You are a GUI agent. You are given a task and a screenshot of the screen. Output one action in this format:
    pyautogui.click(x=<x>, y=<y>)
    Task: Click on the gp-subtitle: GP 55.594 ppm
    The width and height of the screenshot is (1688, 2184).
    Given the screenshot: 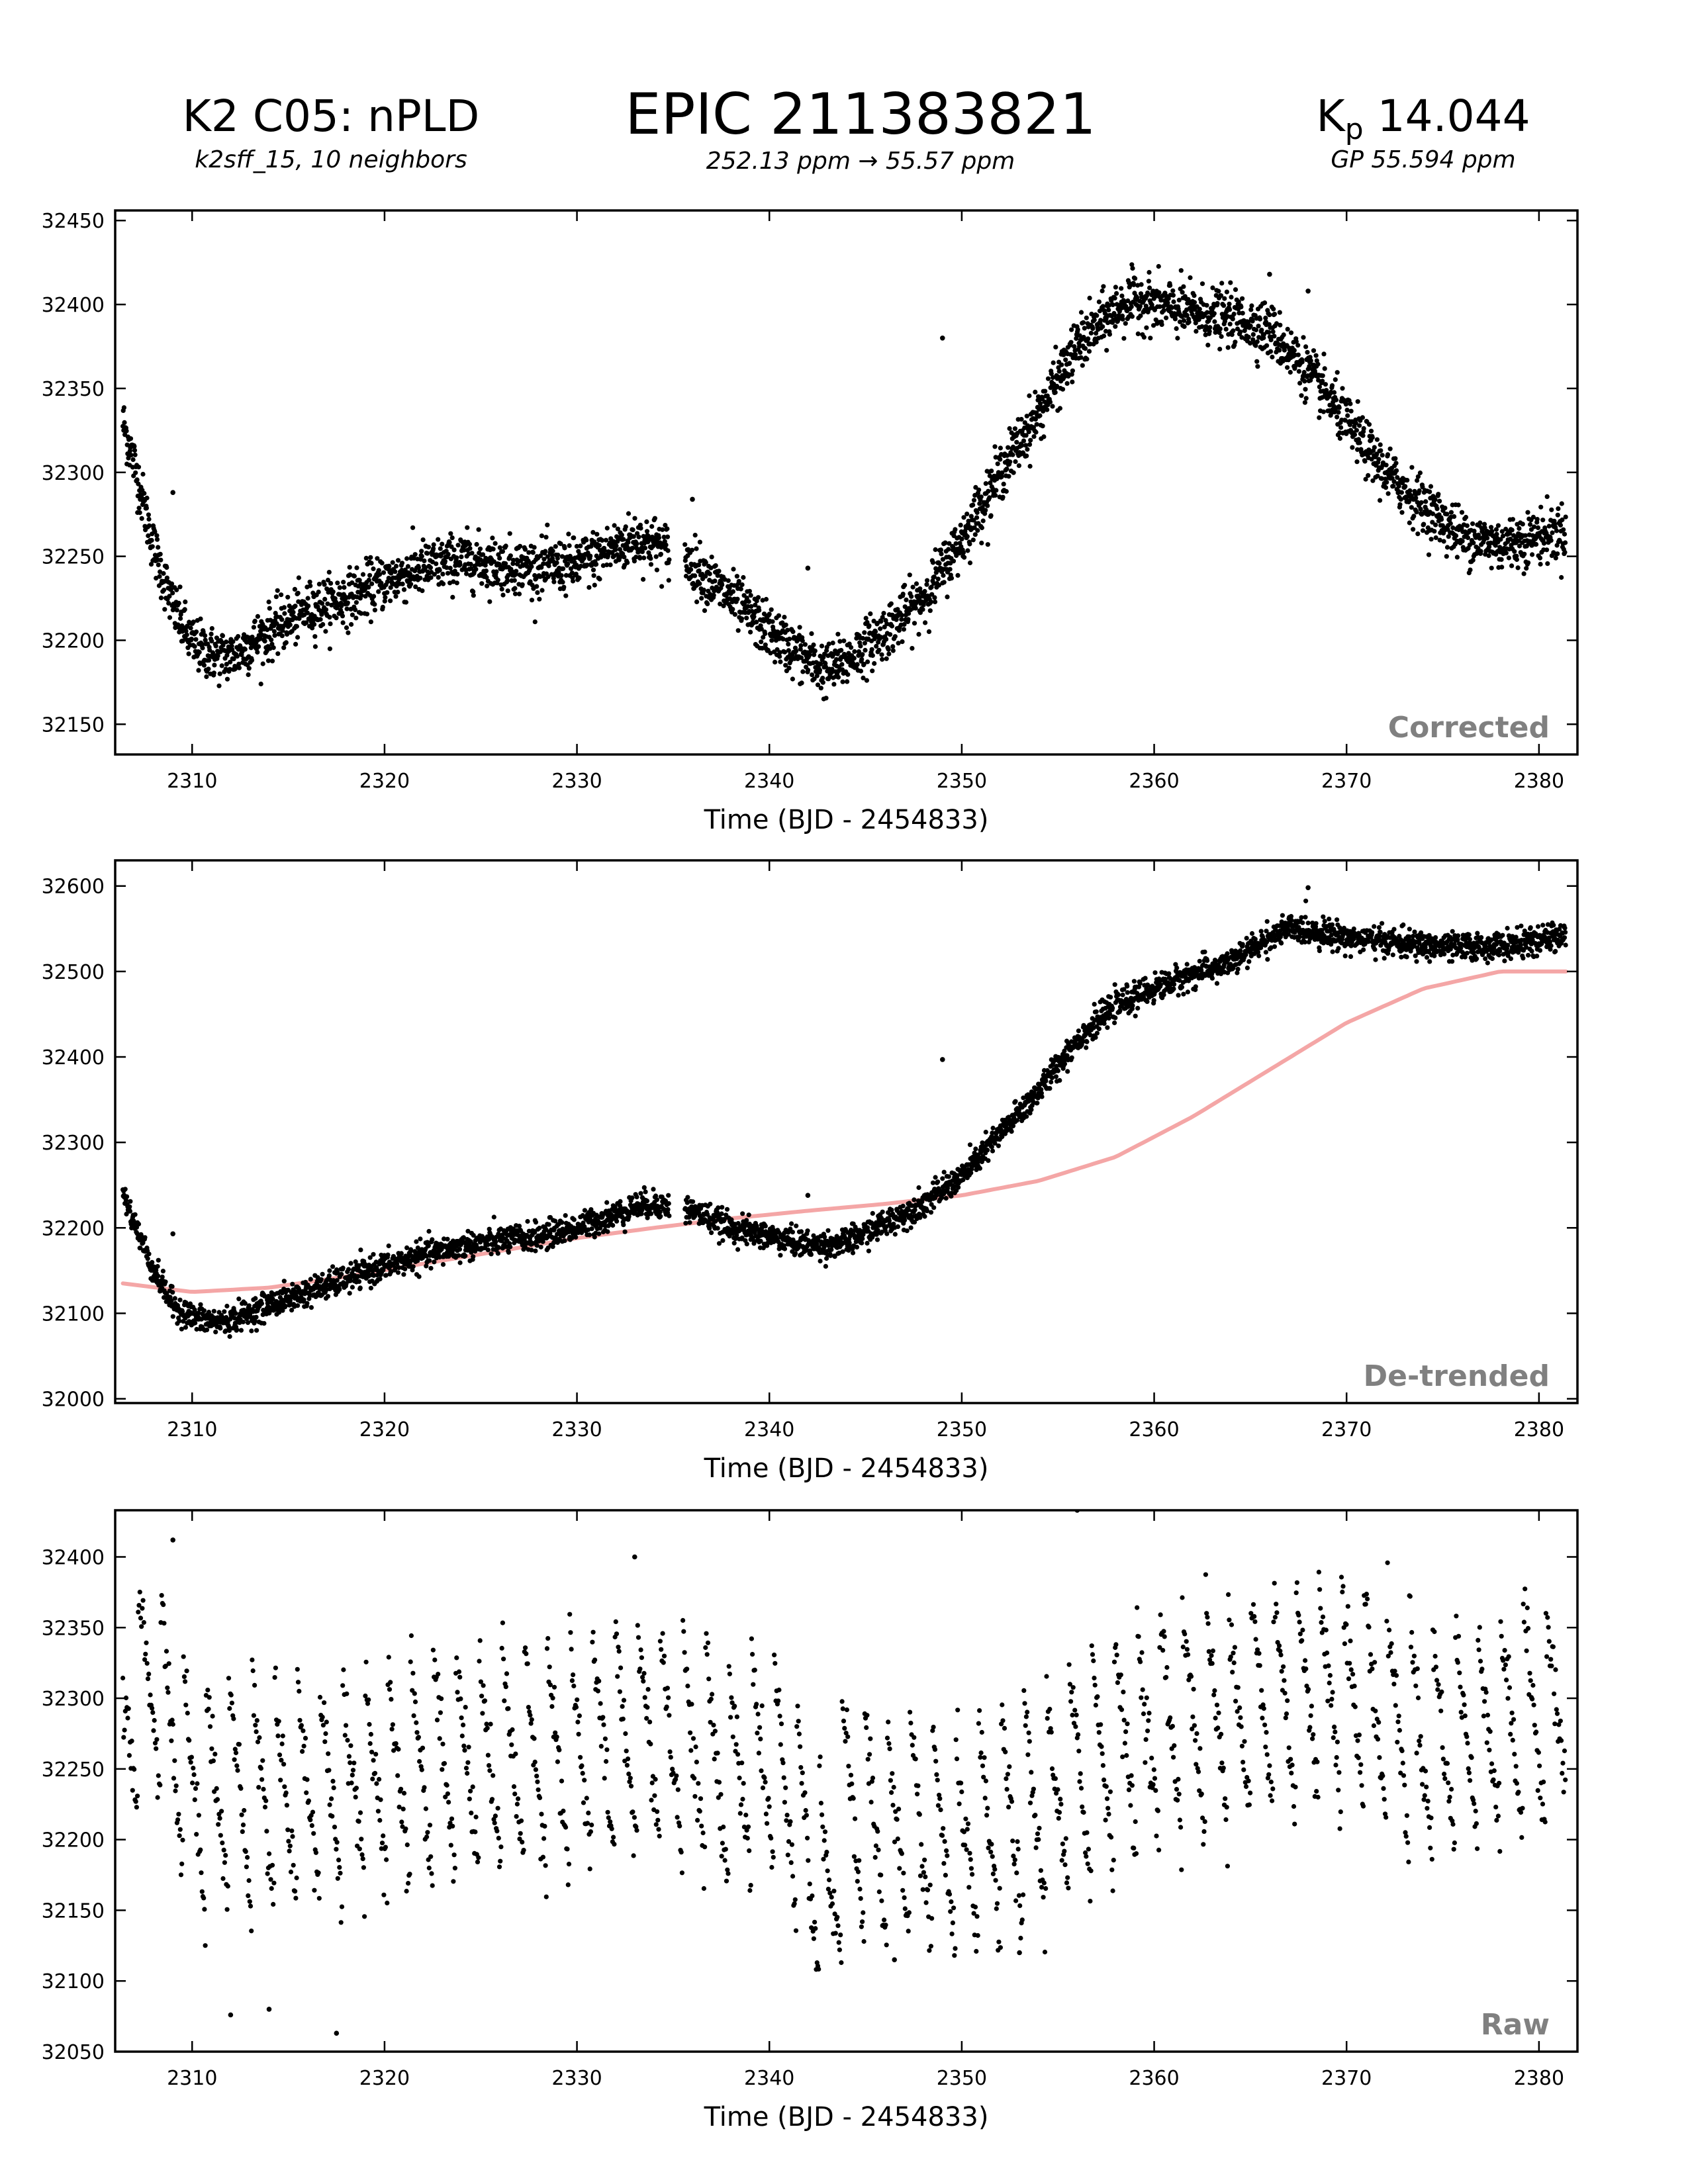 What is the action you would take?
    pyautogui.click(x=1423, y=159)
    